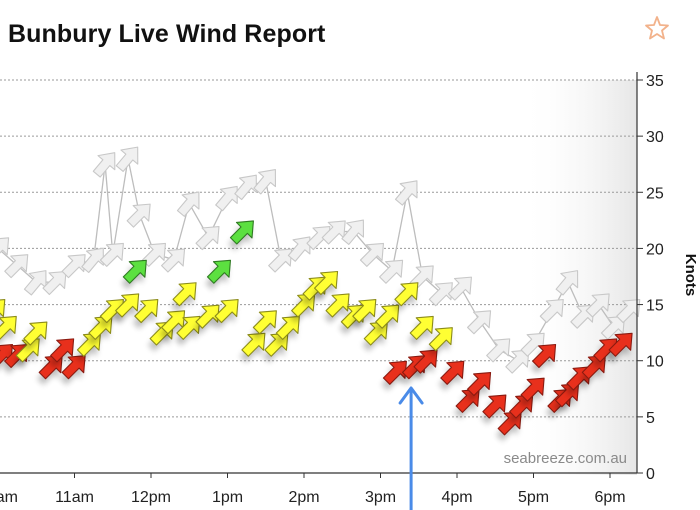  What do you see at coordinates (650, 474) in the screenshot?
I see `y-tick-label: 0` at bounding box center [650, 474].